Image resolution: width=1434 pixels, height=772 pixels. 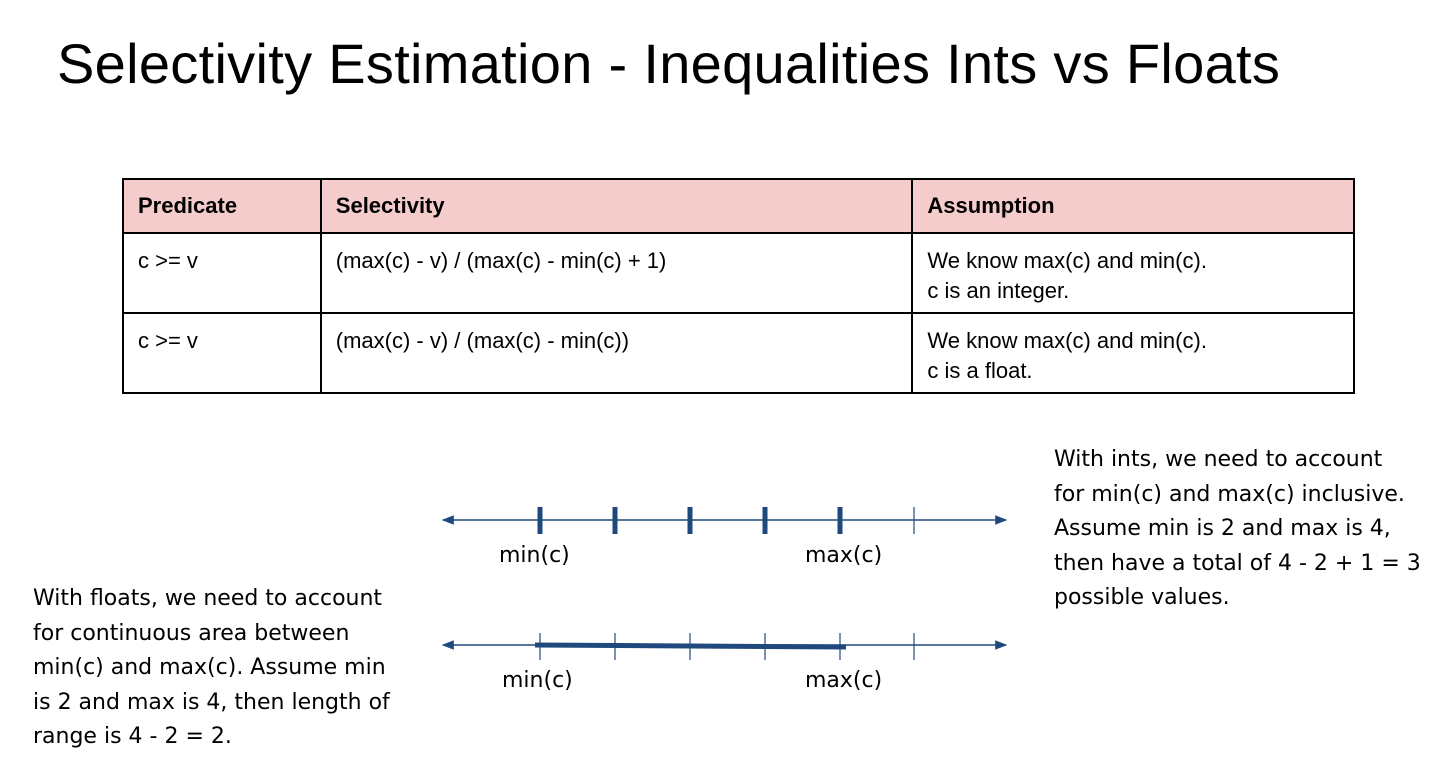 What do you see at coordinates (191, 633) in the screenshot?
I see `floats-note-line: for continuous area between` at bounding box center [191, 633].